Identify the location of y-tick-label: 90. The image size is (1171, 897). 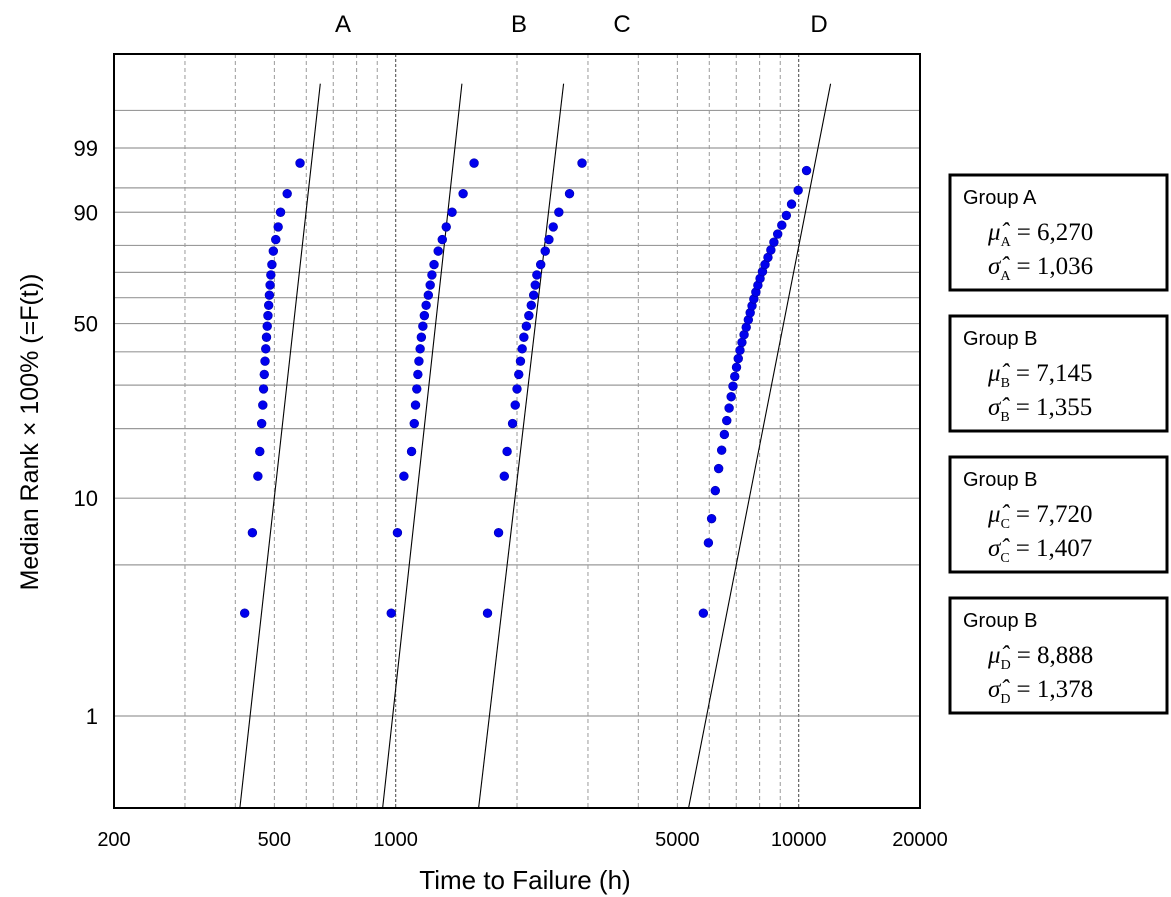
(86, 212).